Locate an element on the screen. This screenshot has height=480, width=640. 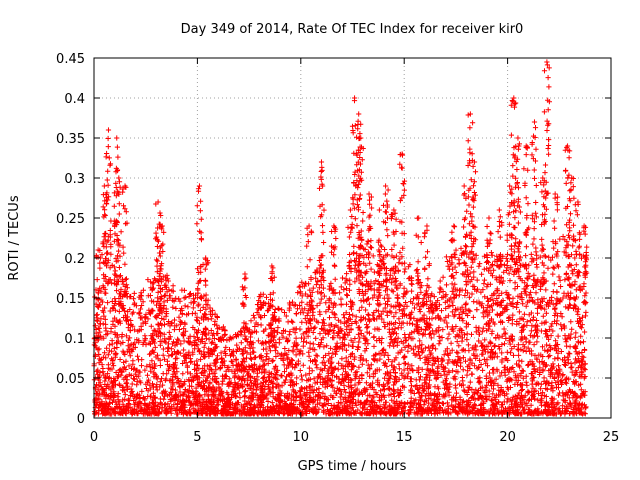
y-tick-label: 0.35 is located at coordinates (70, 139).